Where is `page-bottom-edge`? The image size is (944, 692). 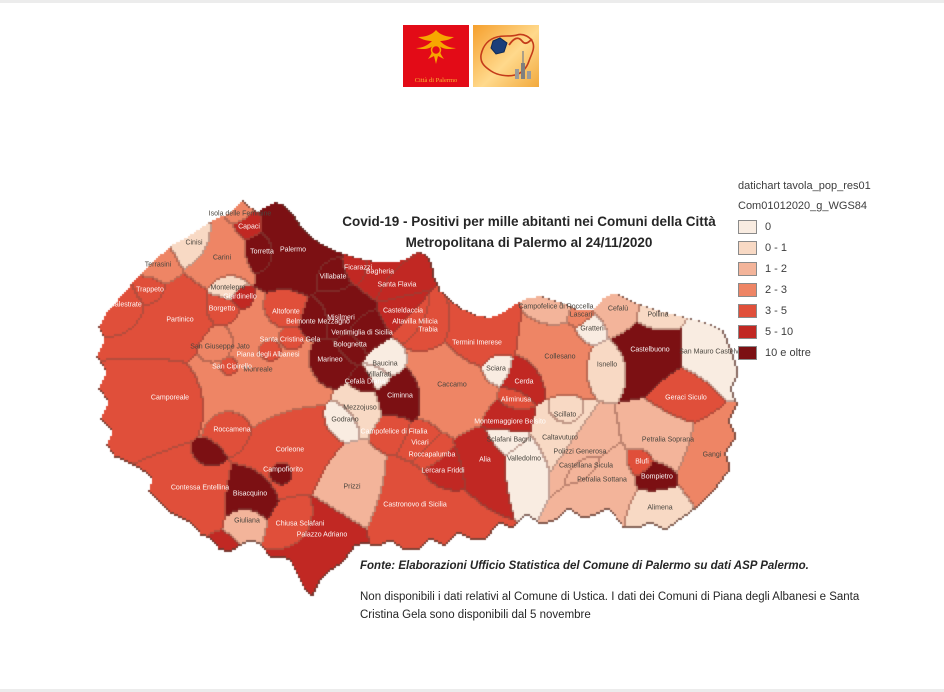
page-bottom-edge is located at coordinates (472, 690).